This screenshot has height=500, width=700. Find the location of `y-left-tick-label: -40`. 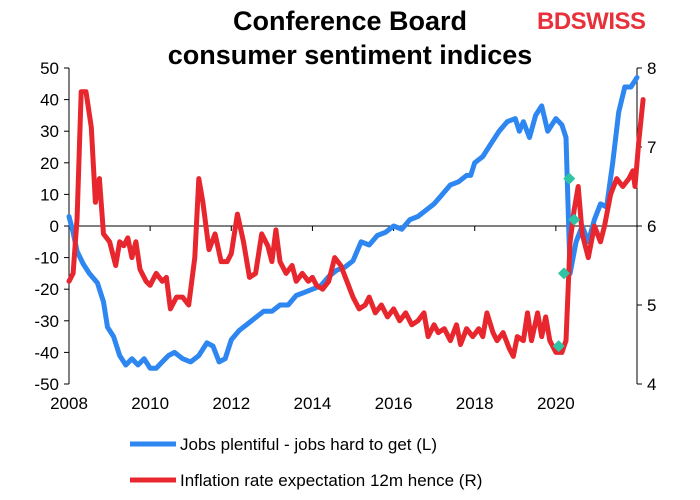

y-left-tick-label: -40 is located at coordinates (46, 352).